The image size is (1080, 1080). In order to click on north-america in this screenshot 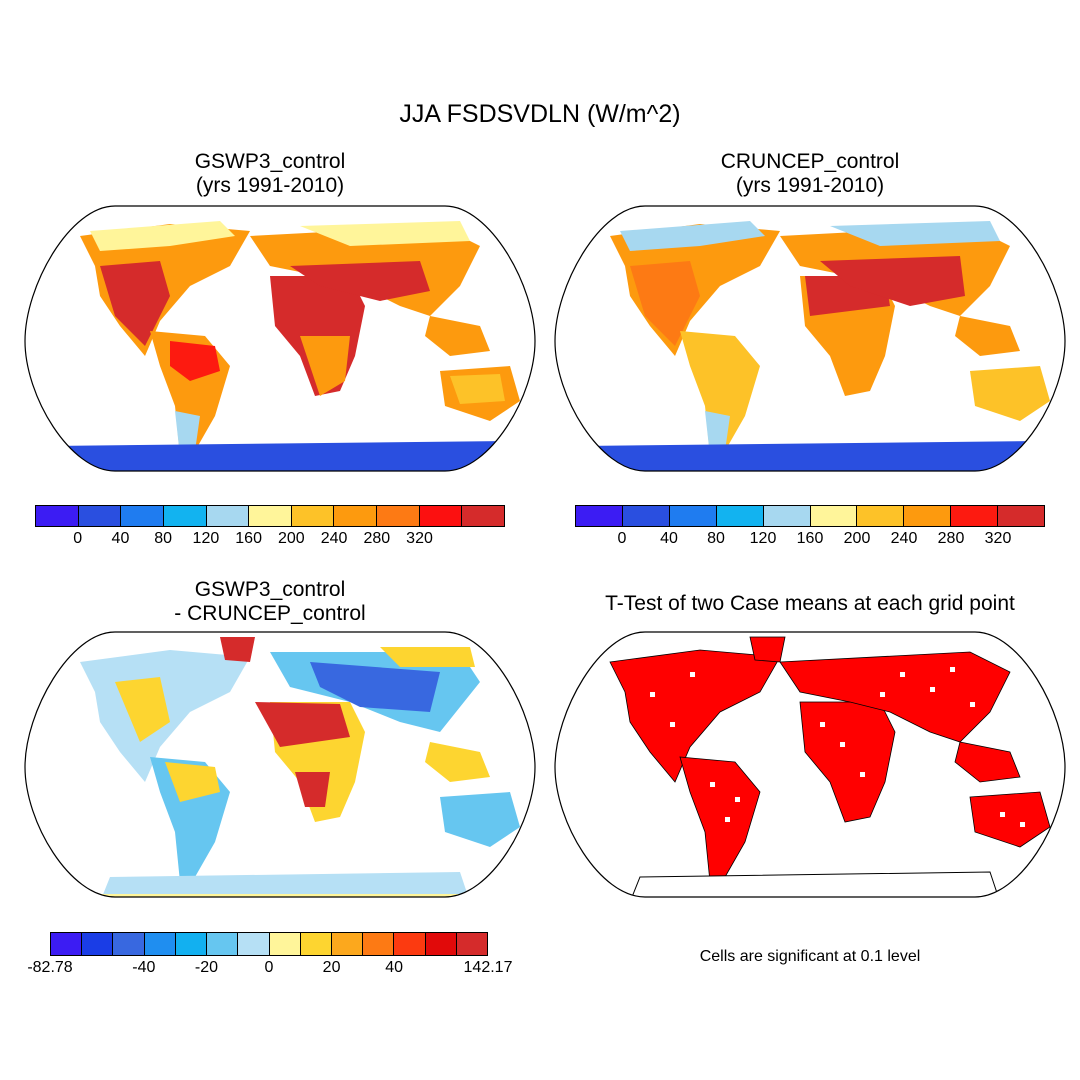, I will do `click(695, 716)`.